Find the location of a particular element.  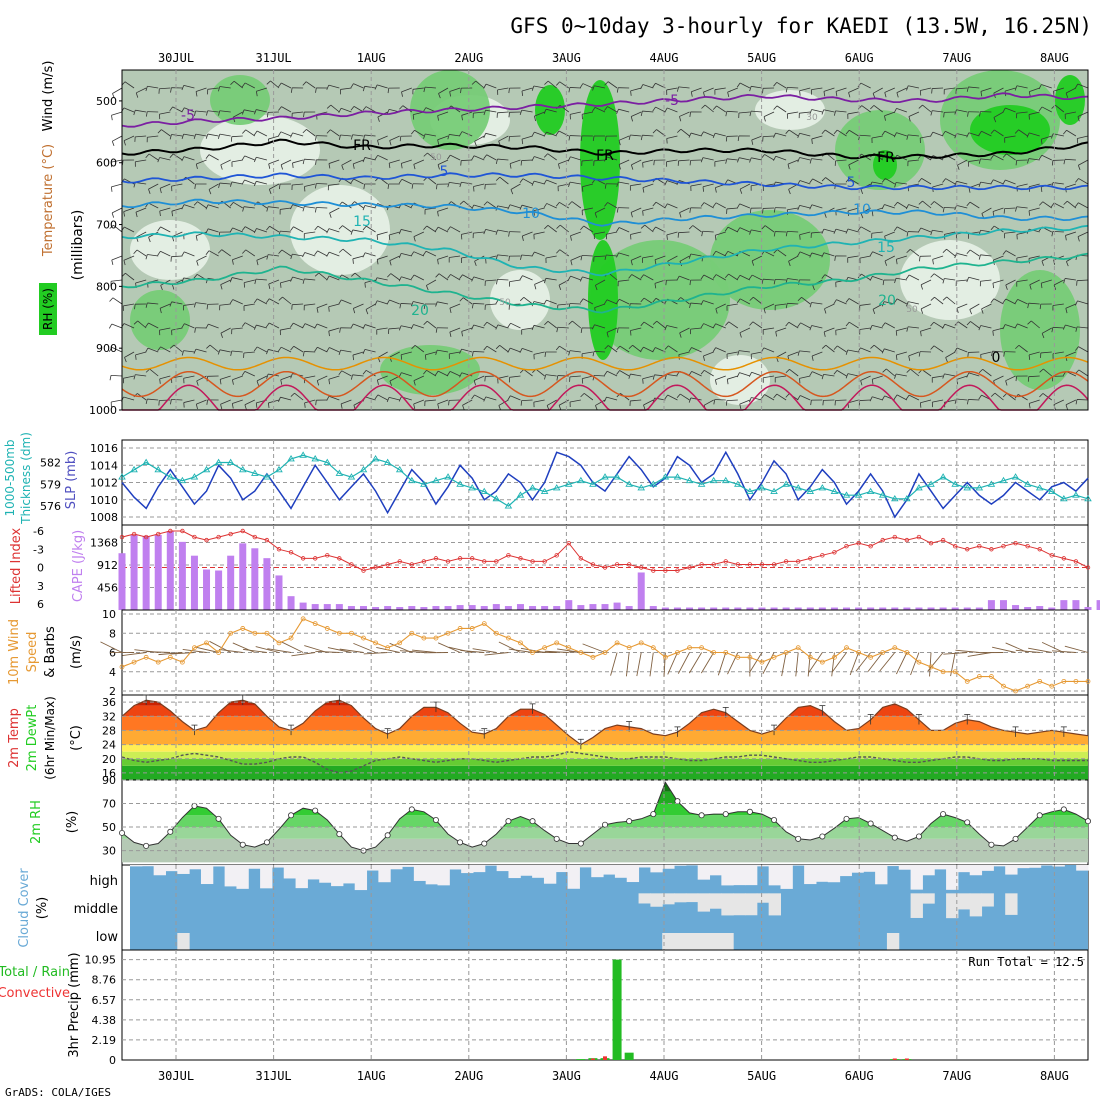

lifted-index-point is located at coordinates (1015, 543).